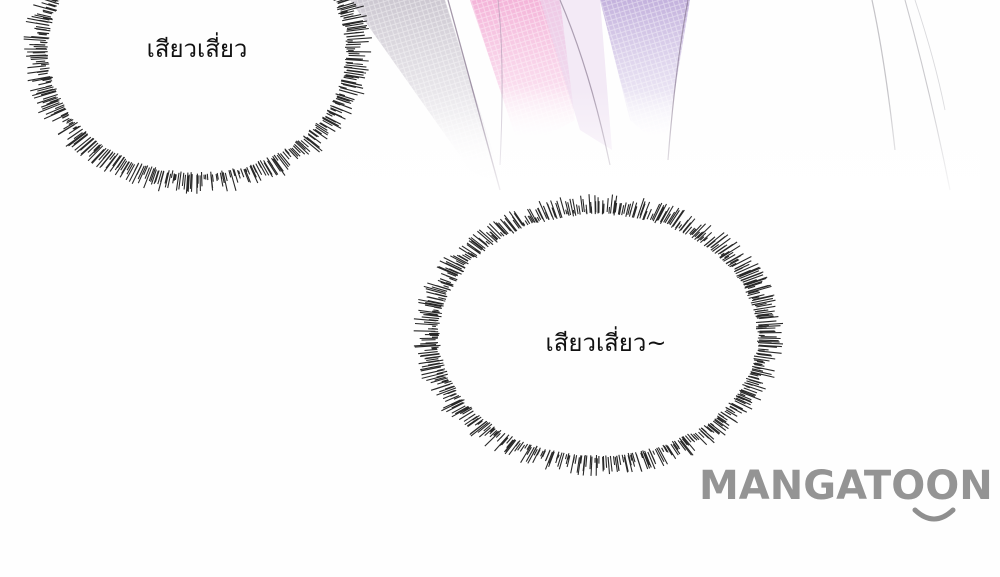  Describe the element at coordinates (606, 343) in the screenshot. I see `speech-bubble-text-2: เสียวเสี่ยว~` at that location.